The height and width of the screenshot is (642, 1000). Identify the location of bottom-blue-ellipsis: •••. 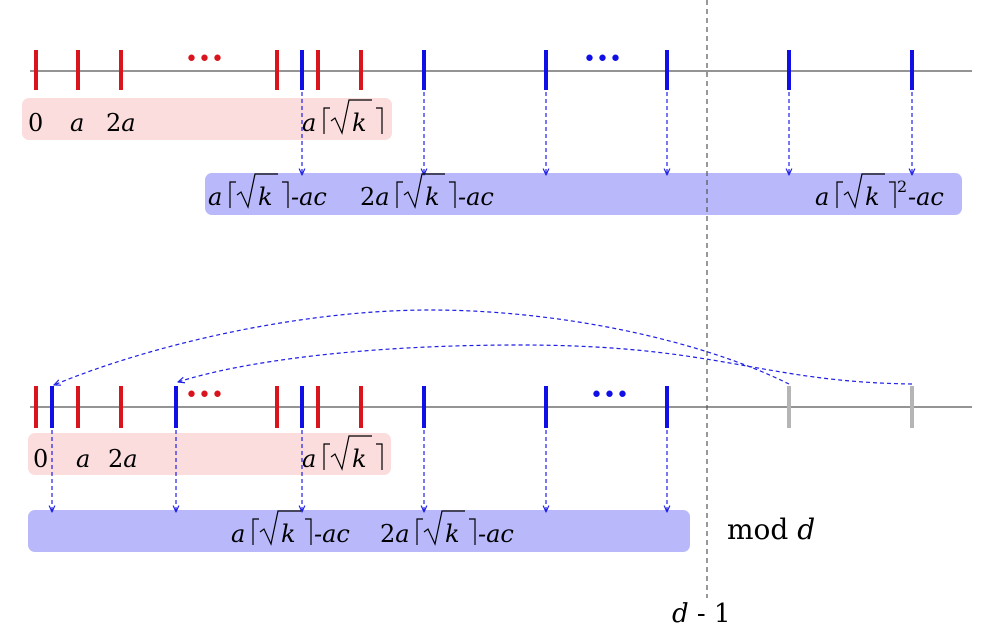
(609, 395).